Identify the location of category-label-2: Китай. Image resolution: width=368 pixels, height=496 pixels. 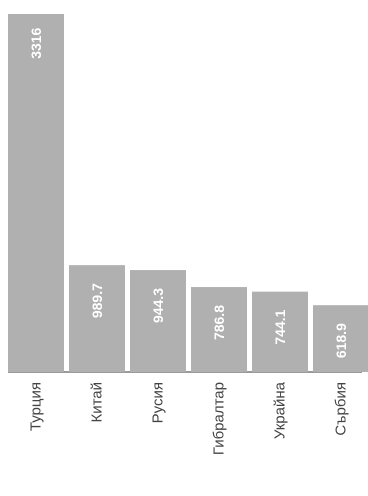
(97, 402).